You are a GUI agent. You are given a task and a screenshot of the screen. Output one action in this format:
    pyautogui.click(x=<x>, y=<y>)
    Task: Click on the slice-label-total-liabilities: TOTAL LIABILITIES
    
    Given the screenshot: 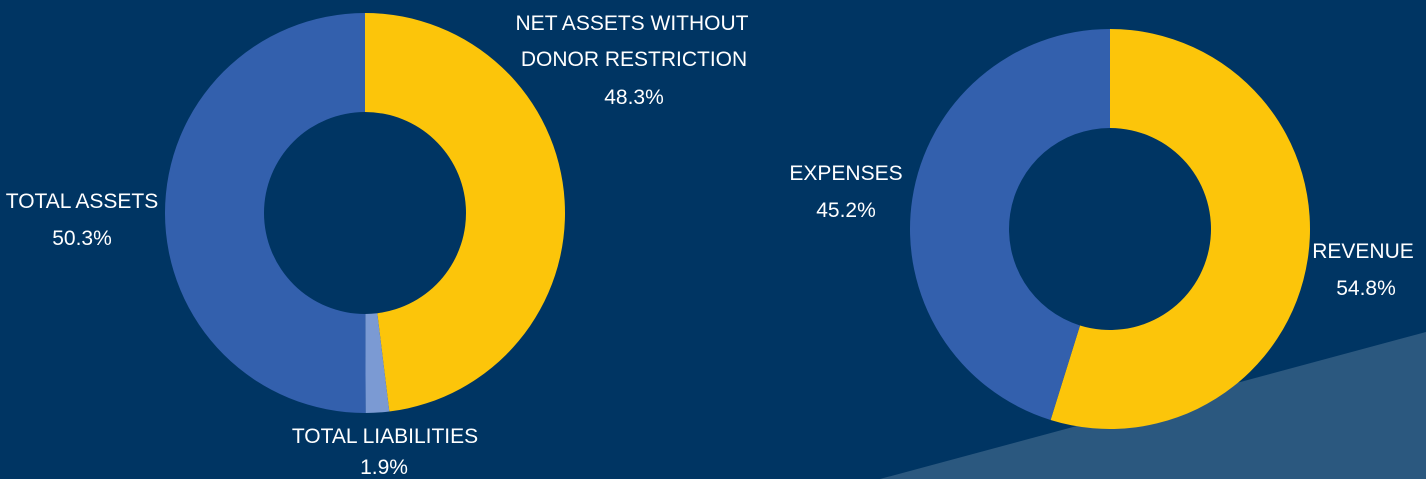 What is the action you would take?
    pyautogui.click(x=385, y=436)
    